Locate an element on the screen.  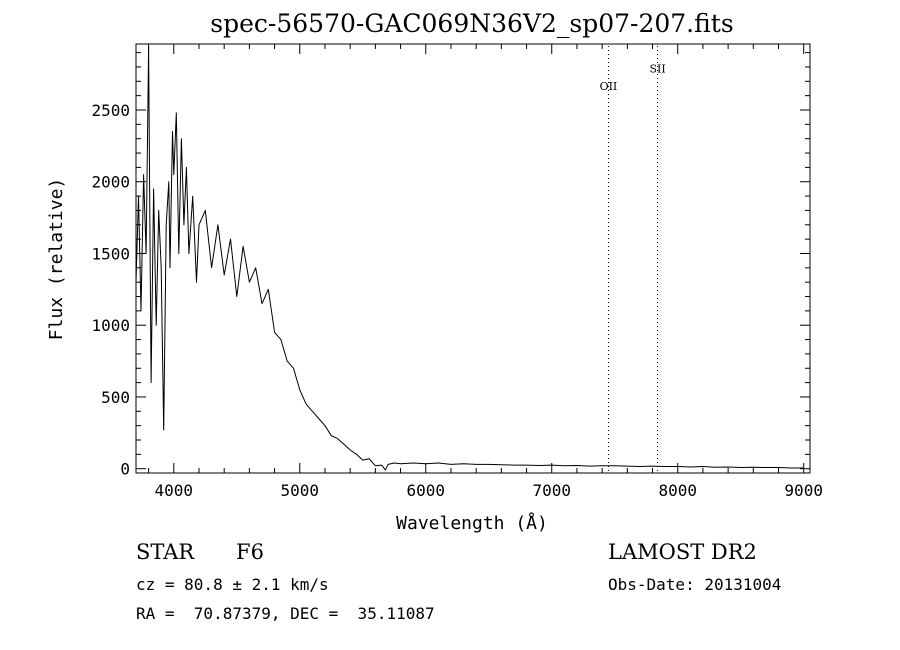
coordinates-line: RA = 70.87379, DEC = 35.11087 is located at coordinates (285, 613).